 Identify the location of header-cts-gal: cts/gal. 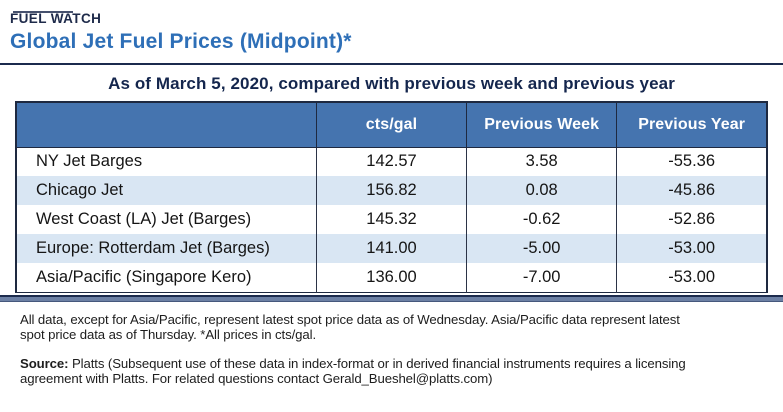
(391, 124).